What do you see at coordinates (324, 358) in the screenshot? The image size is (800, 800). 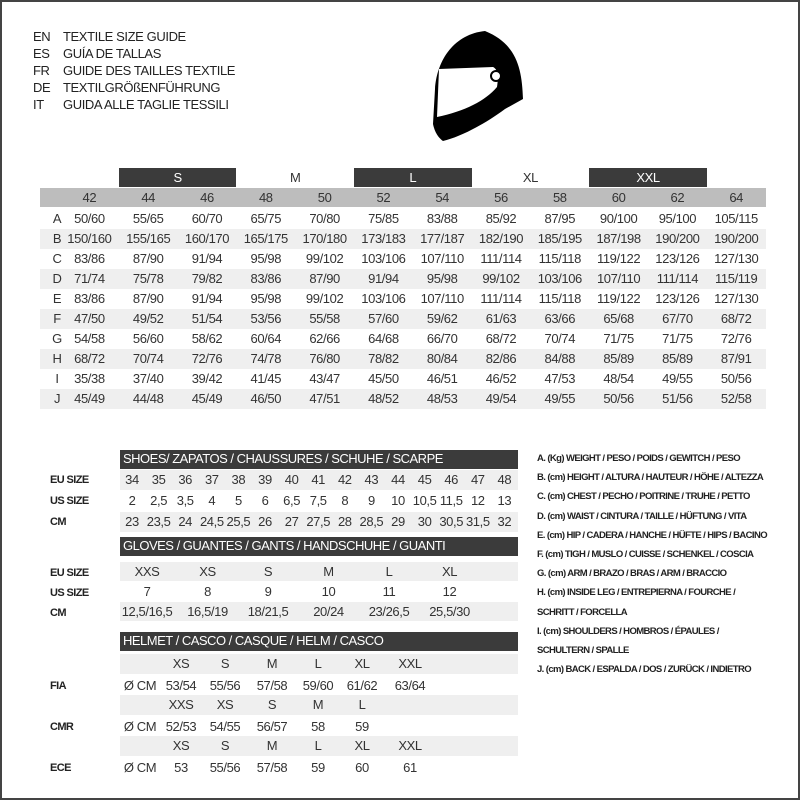 I see `measurement-value: 76/80` at bounding box center [324, 358].